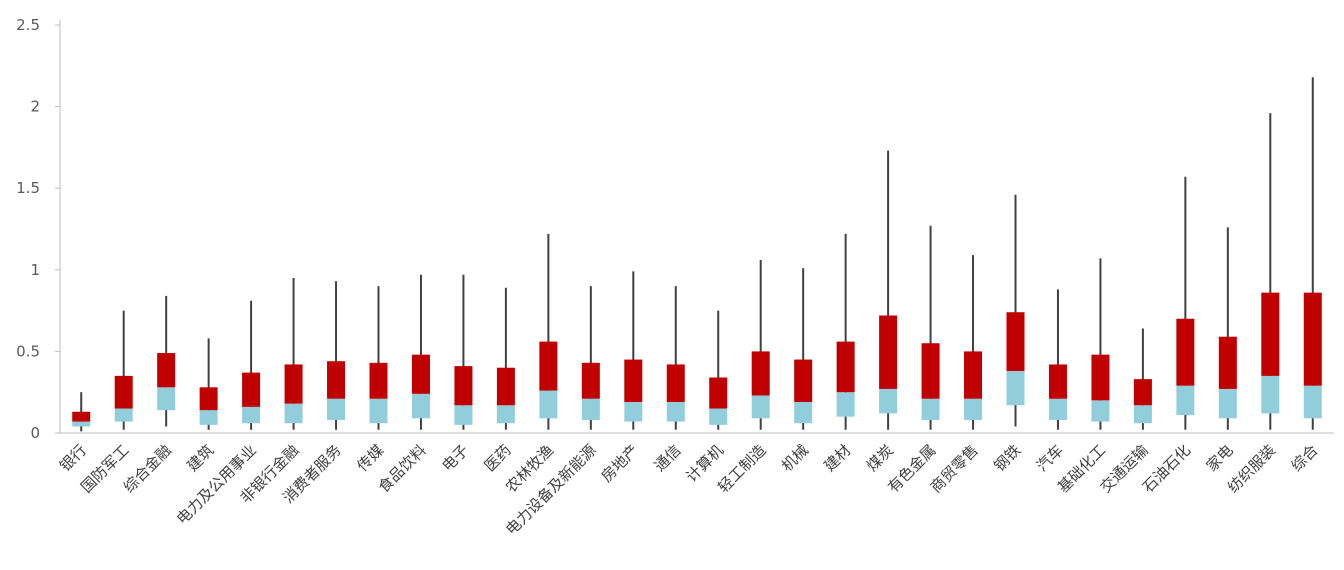 The width and height of the screenshot is (1344, 570). Describe the element at coordinates (38, 229) in the screenshot. I see `y-axis: 0 0.5 1 1.5 2 2.5` at that location.